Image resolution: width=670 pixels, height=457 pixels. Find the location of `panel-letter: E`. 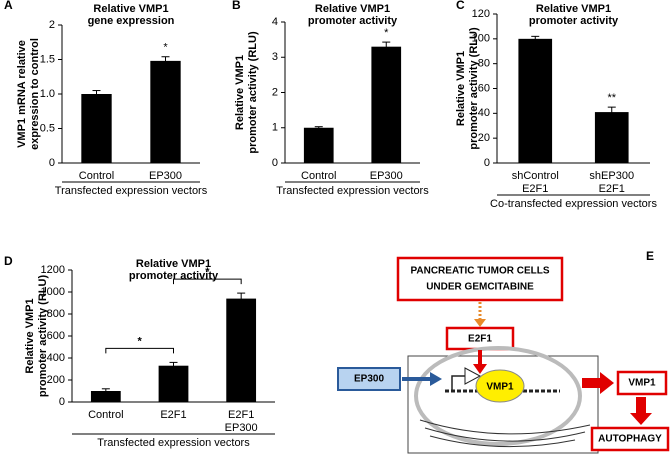

panel-letter: E is located at coordinates (650, 256).